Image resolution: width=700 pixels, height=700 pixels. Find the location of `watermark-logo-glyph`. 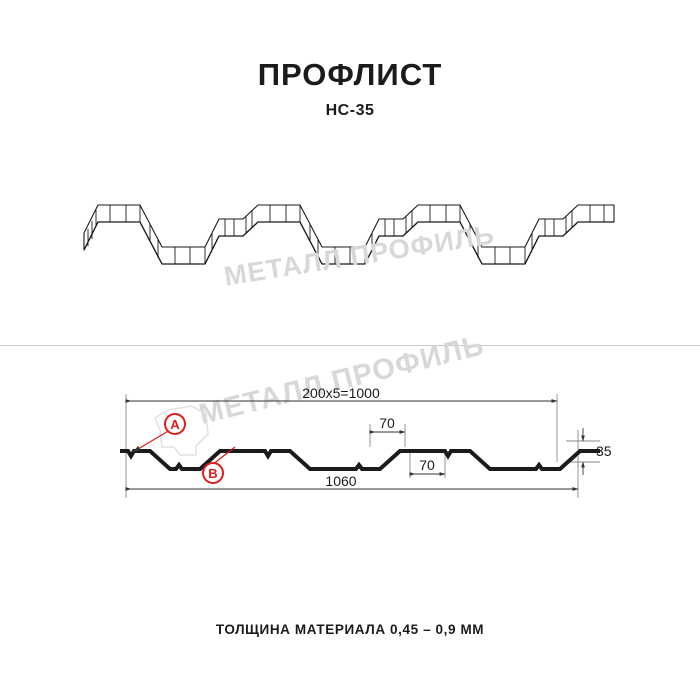

watermark-logo-glyph is located at coordinates (181, 430).